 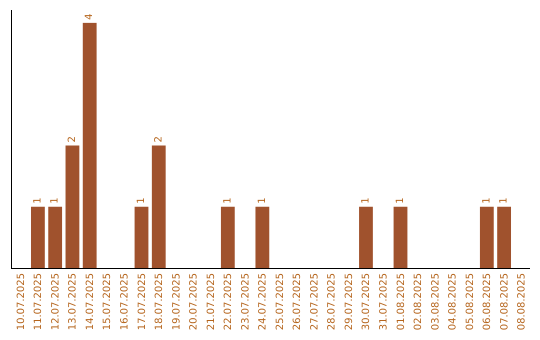 What do you see at coordinates (349, 301) in the screenshot?
I see `x-tick-label: 29.07.2025` at bounding box center [349, 301].